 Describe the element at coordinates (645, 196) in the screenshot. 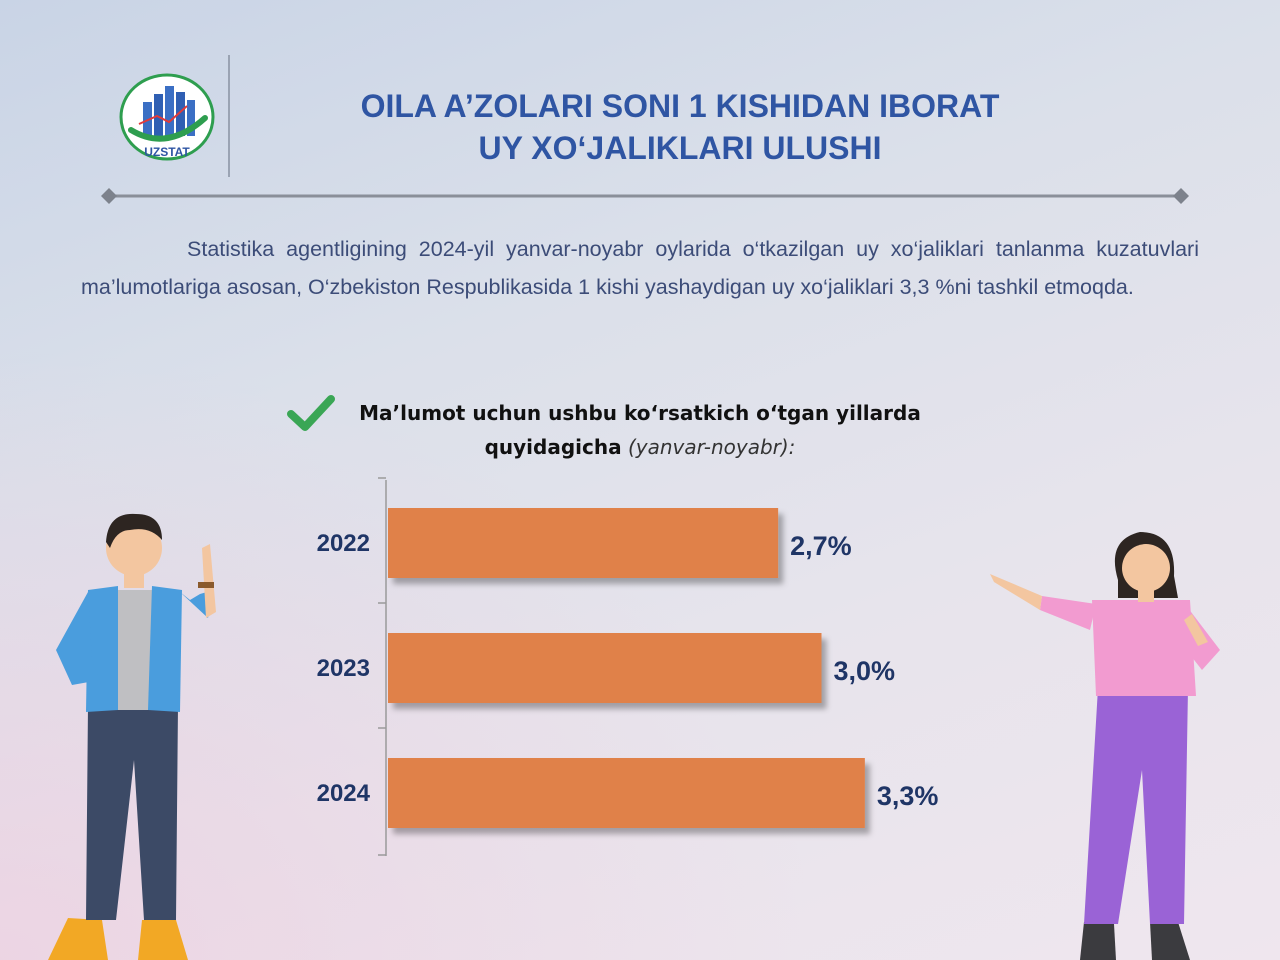

I see `title-divider` at that location.